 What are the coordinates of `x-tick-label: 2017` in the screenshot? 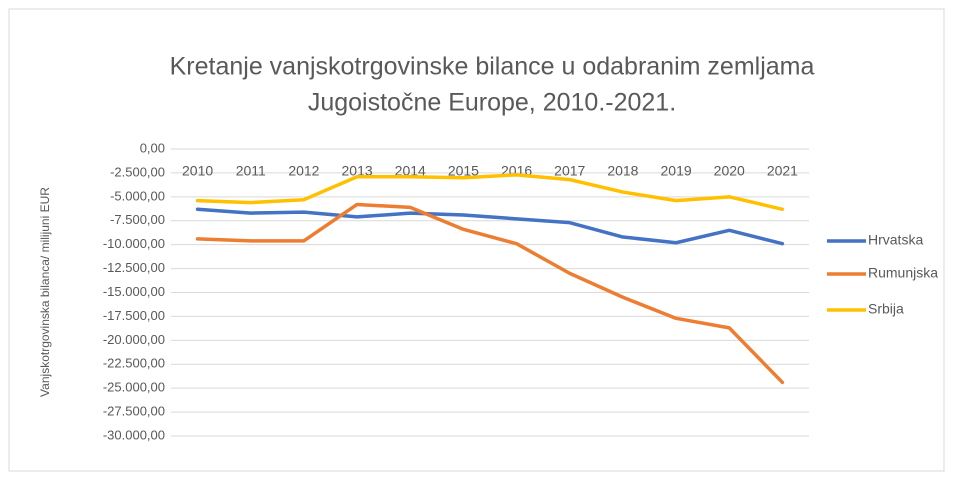 It's located at (569, 171).